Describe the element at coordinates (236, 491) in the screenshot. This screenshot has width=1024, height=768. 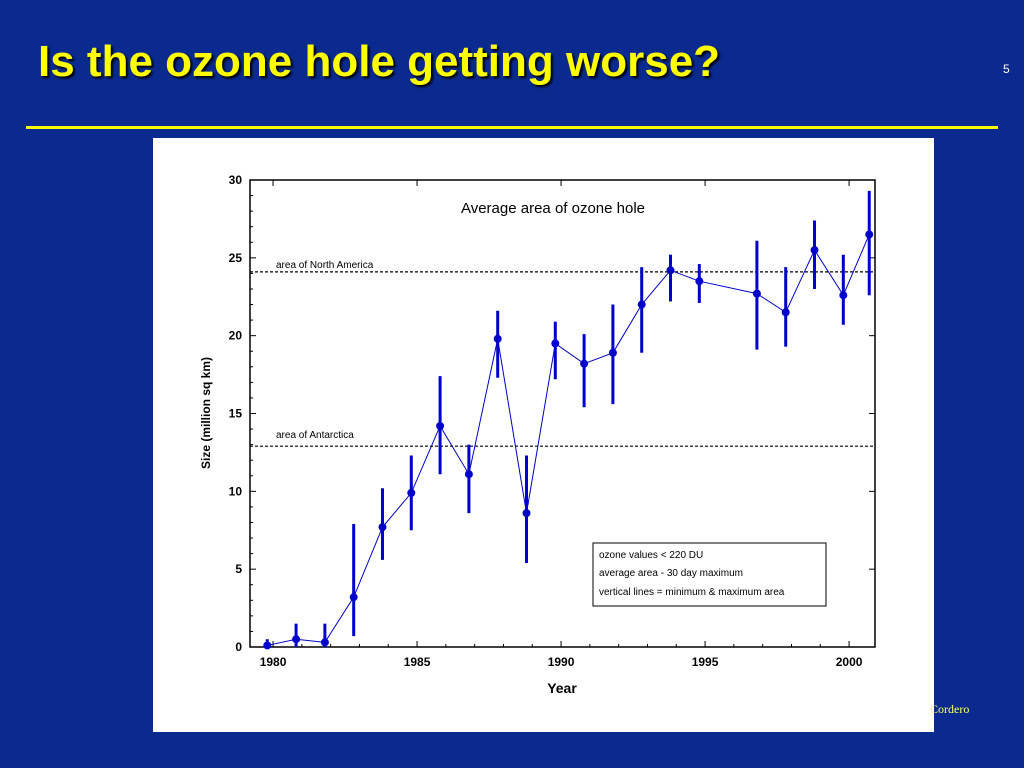
I see `y-tick-label: 10` at that location.